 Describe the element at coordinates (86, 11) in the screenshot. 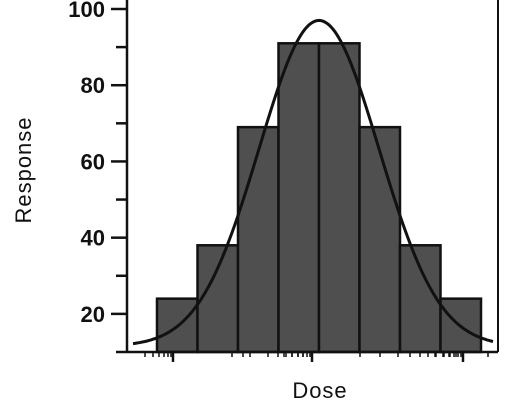

I see `y-tick-label: 100` at that location.